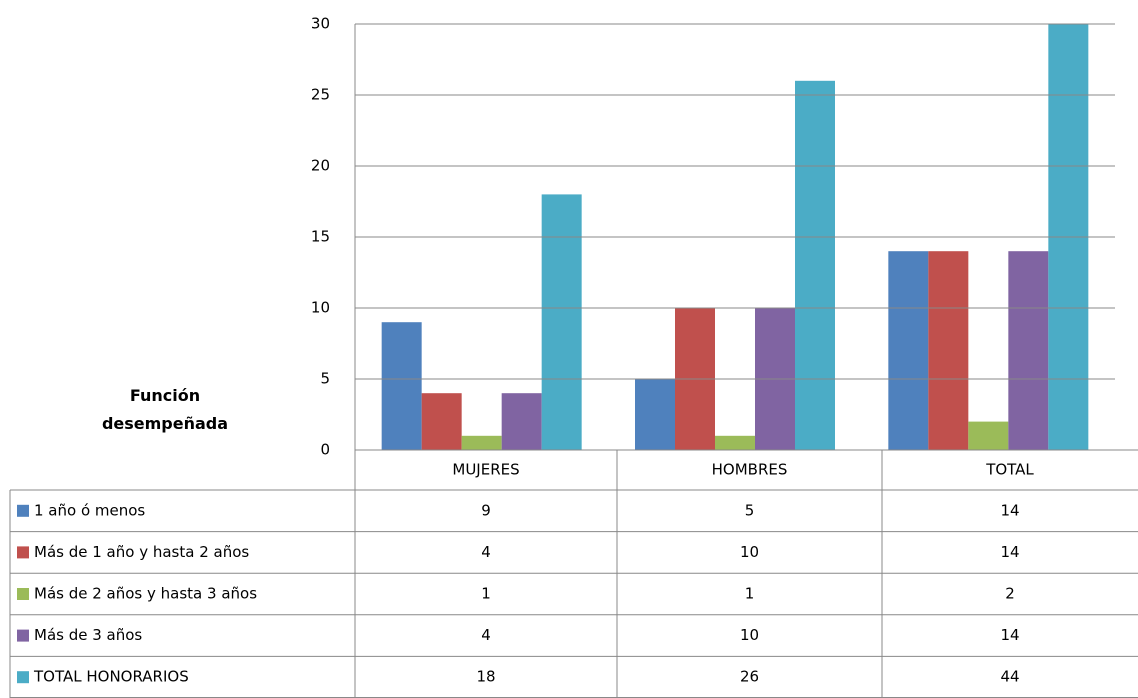 The width and height of the screenshot is (1138, 698). What do you see at coordinates (145, 594) in the screenshot?
I see `legend-label: Más de 2 años y hasta 3 años` at bounding box center [145, 594].